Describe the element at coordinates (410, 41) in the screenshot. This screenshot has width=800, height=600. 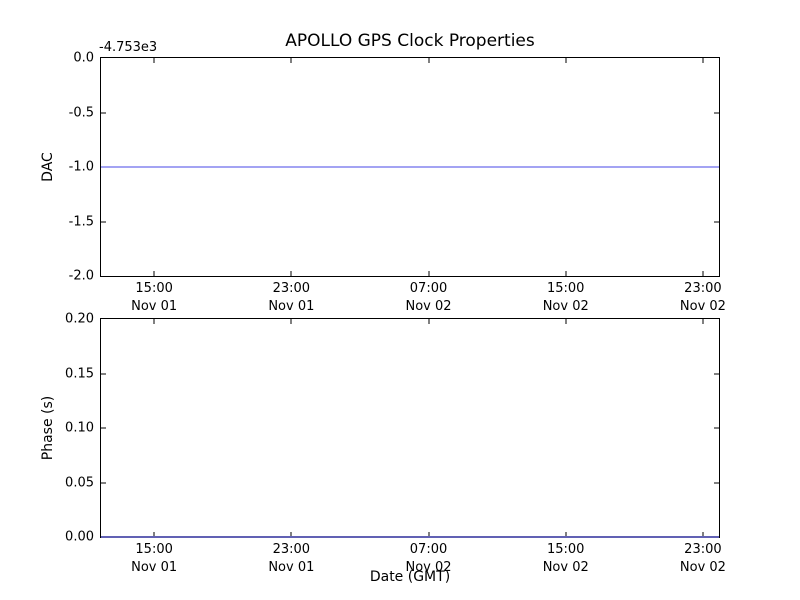
I see `chart-title: APOLLO GPS Clock Properties` at that location.